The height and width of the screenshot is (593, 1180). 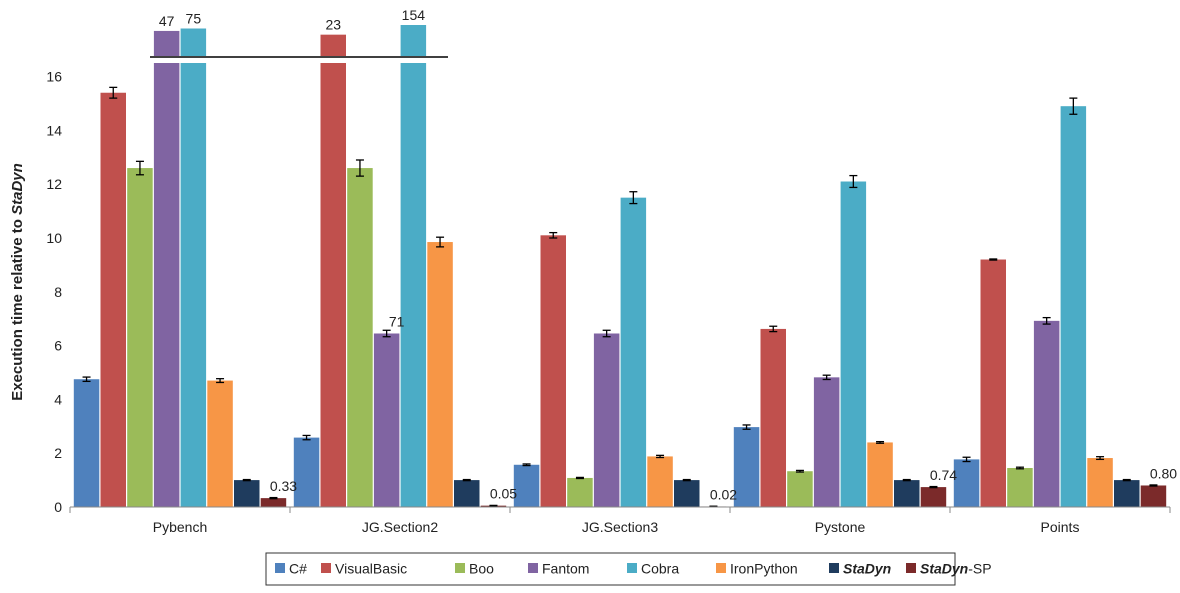 I want to click on data-label: 47, so click(x=167, y=21).